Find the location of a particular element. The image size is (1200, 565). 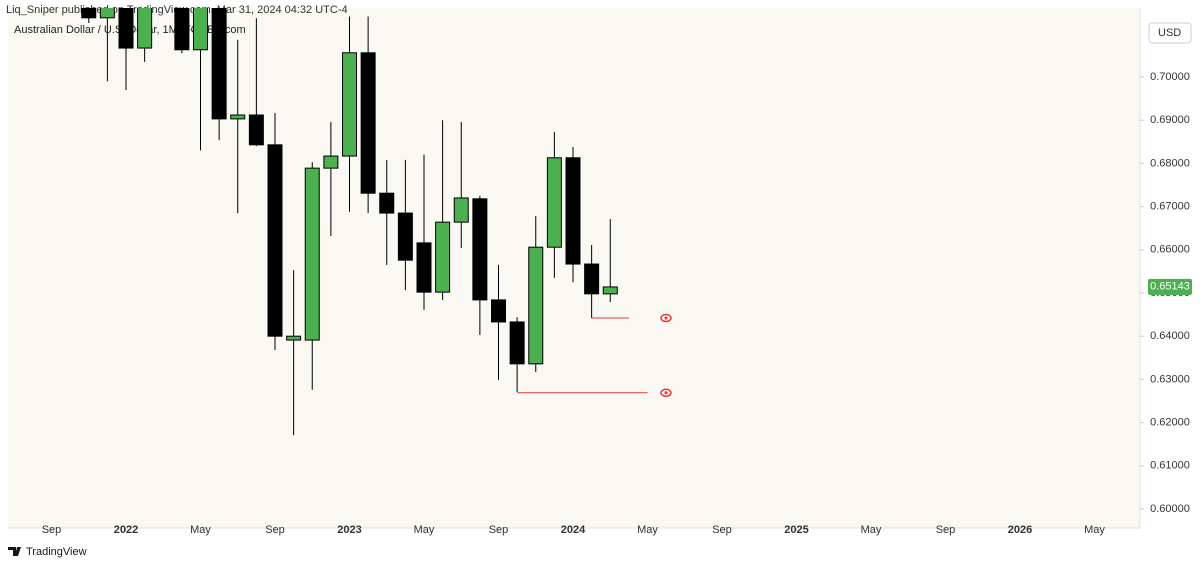

x-tick-label: 2024 is located at coordinates (573, 530).